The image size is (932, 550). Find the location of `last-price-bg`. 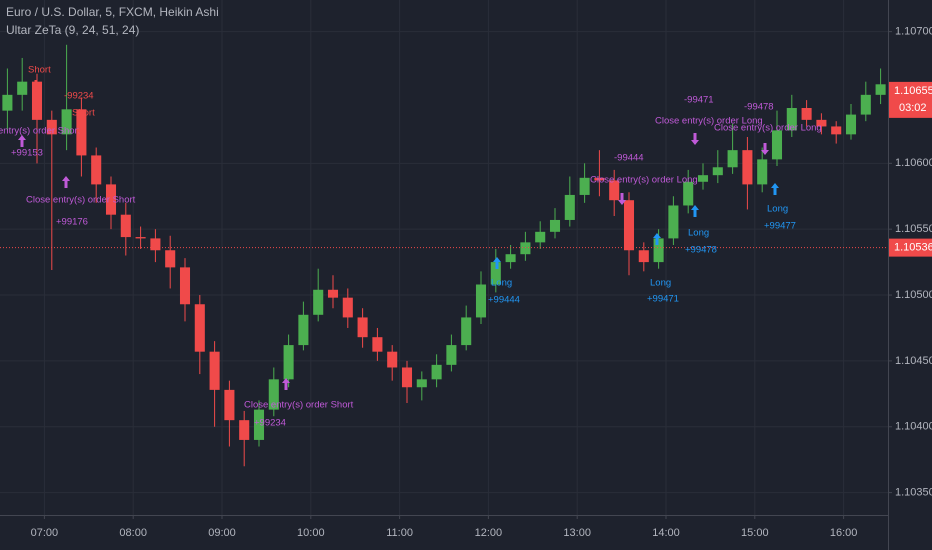

last-price-bg is located at coordinates (910, 99).